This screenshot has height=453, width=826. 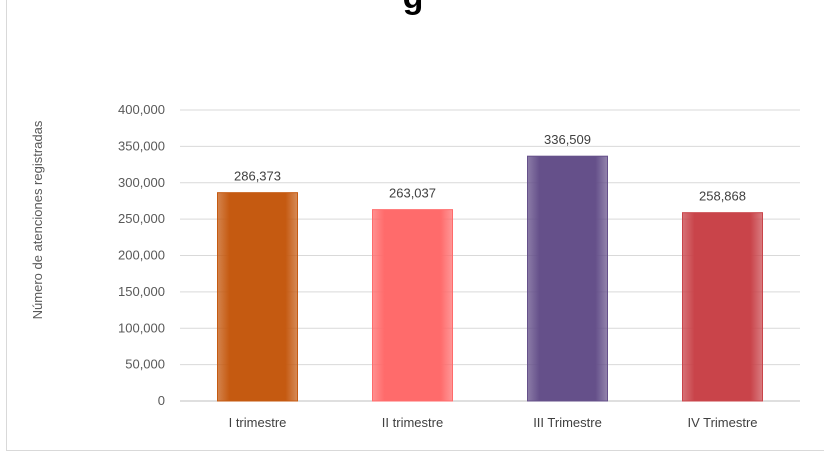 I want to click on y-tick-label: 400,000, so click(x=141, y=109).